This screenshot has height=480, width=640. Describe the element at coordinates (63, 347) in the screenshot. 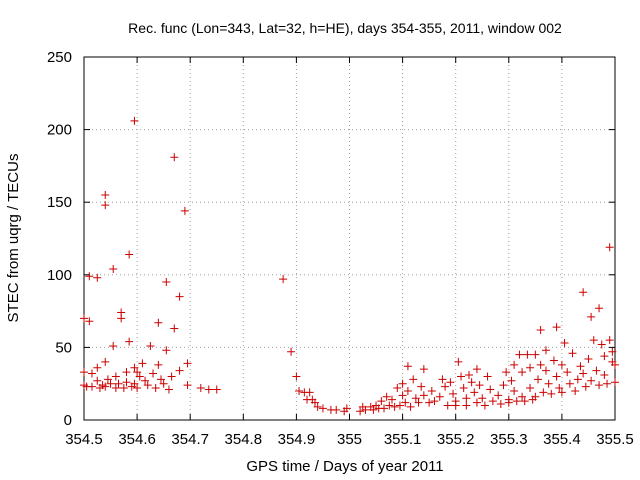

I see `y-tick-label: 50` at that location.